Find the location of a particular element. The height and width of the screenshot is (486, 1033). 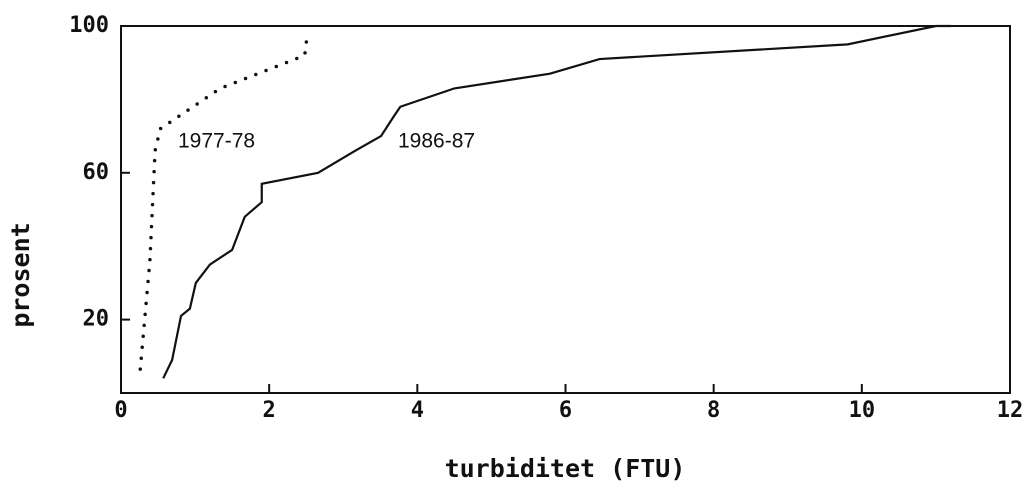

x-tick-label: 2 is located at coordinates (269, 410).